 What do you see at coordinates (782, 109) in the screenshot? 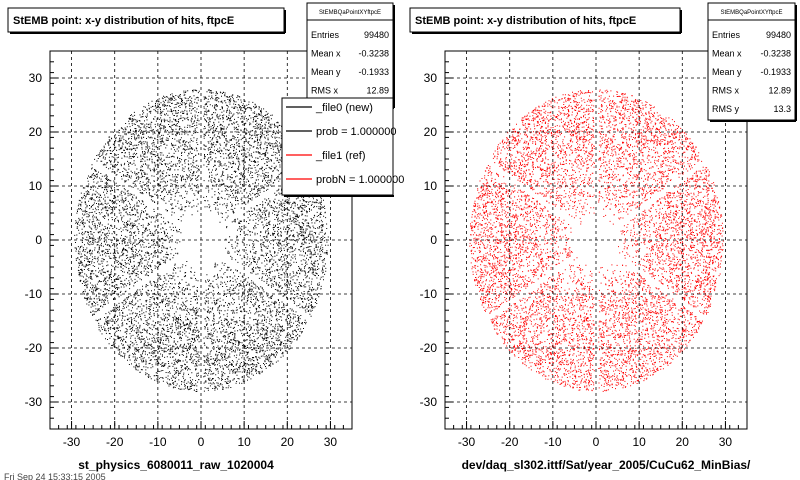
I see `stats-value: 13.3` at bounding box center [782, 109].